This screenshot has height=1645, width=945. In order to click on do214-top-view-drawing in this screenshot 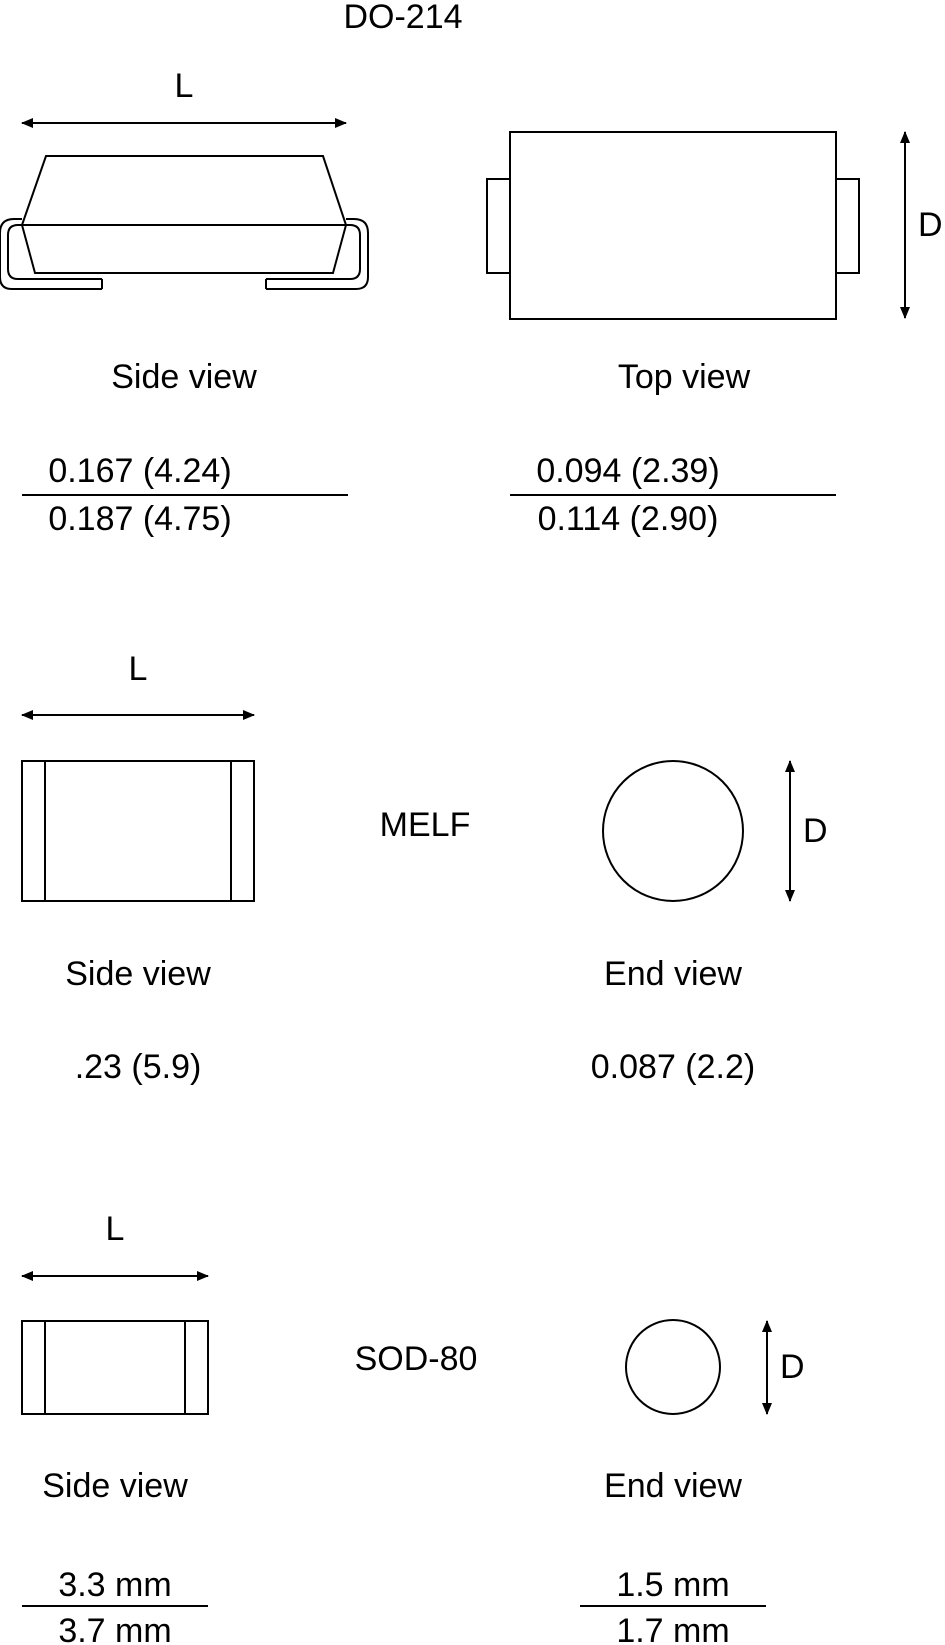, I will do `click(673, 225)`.